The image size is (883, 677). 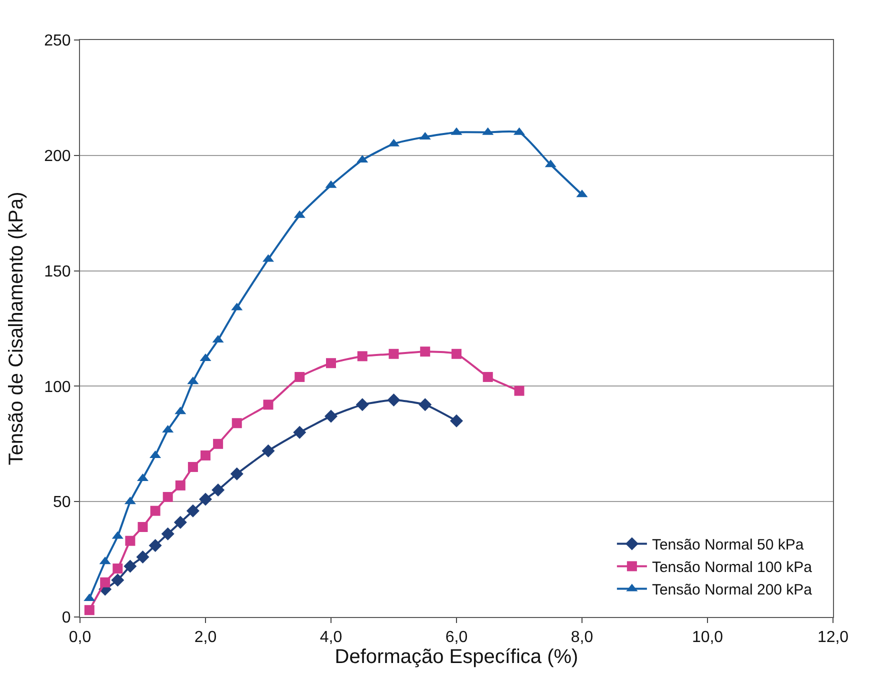 What do you see at coordinates (331, 637) in the screenshot?
I see `x-tick-label: 4,0` at bounding box center [331, 637].